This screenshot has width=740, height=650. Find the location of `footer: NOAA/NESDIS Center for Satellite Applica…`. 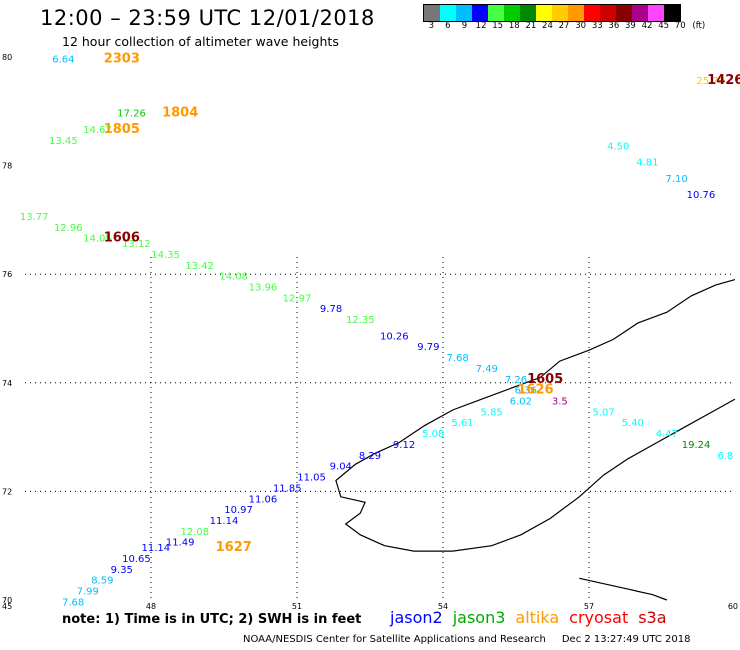

footer: NOAA/NESDIS Center for Satellite Applica… is located at coordinates (466, 639).